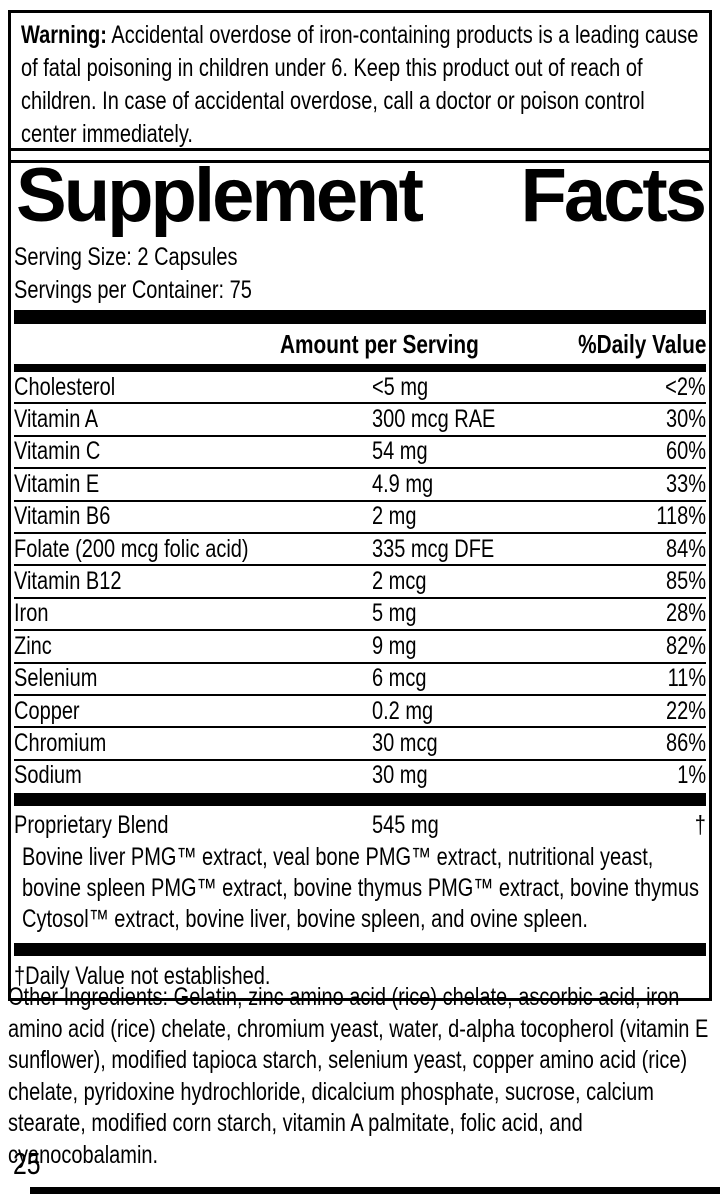 The width and height of the screenshot is (720, 1194). What do you see at coordinates (360, 450) in the screenshot?
I see `table-row: Vitamin C 54 mg 60%` at bounding box center [360, 450].